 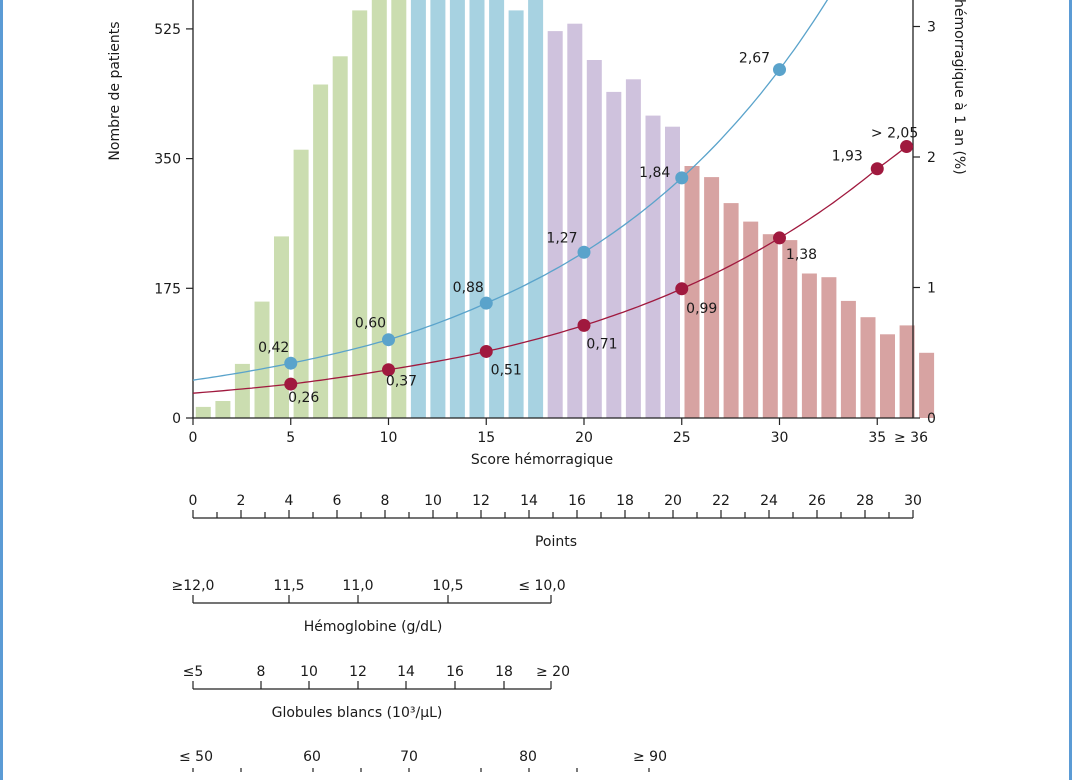 I want to click on points-scale-label: 30, so click(x=913, y=501).